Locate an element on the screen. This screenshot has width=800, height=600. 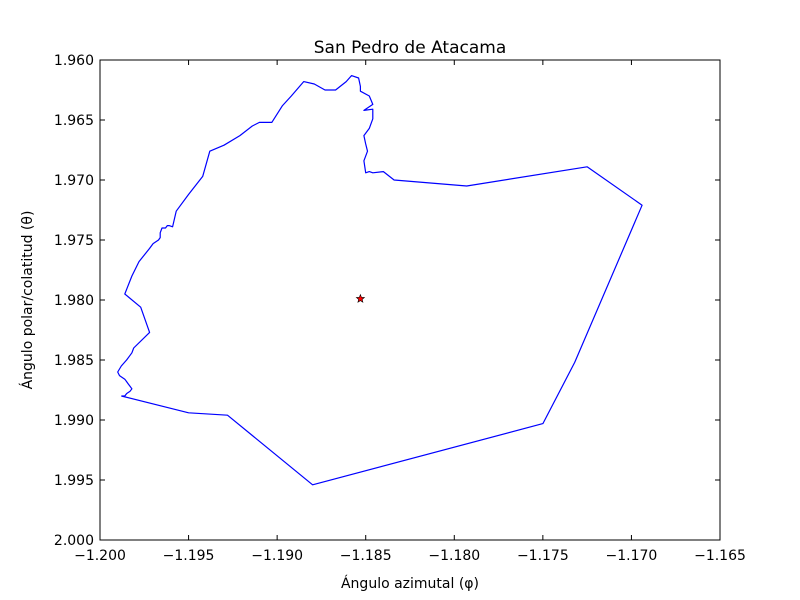
x-tick-label: −1.170 is located at coordinates (632, 556).